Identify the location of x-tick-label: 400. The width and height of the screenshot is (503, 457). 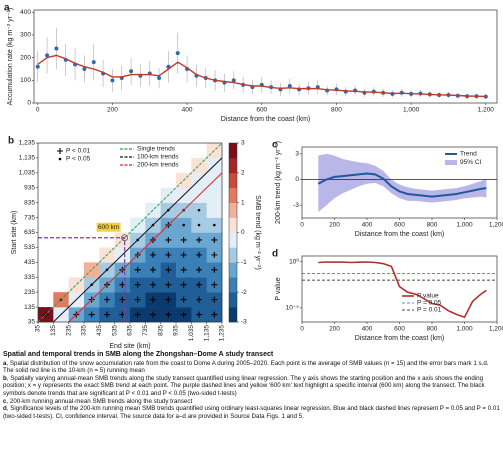
(187, 110).